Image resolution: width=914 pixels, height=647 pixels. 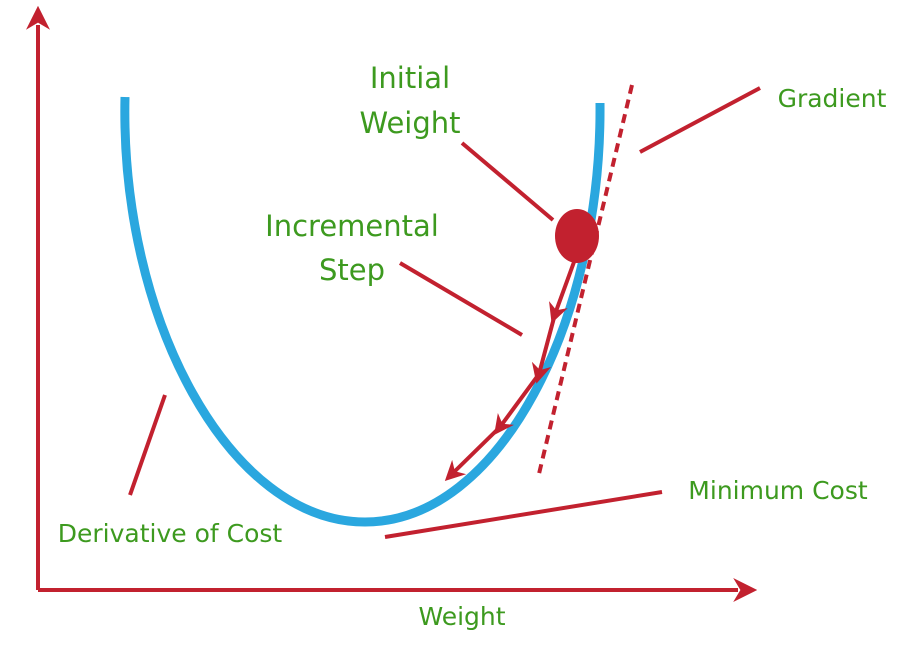 I want to click on label-incremental-step: Incremental, so click(x=352, y=226).